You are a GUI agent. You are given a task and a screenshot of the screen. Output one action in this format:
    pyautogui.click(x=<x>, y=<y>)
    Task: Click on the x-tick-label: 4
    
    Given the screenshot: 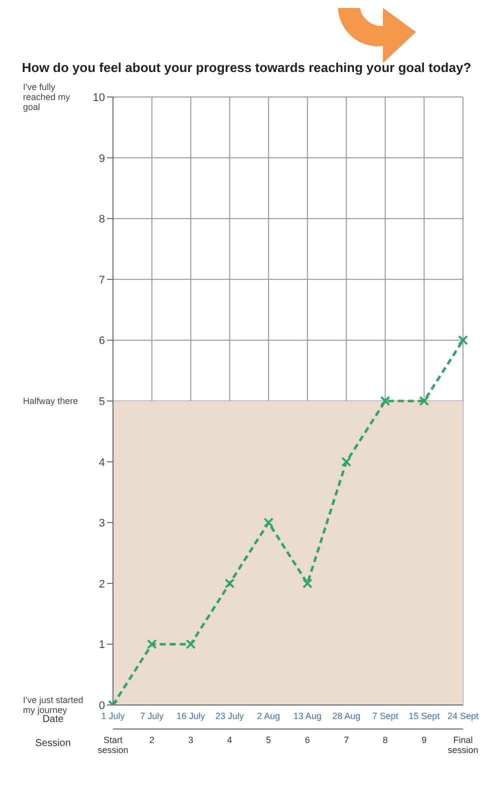 What is the action you would take?
    pyautogui.click(x=230, y=740)
    